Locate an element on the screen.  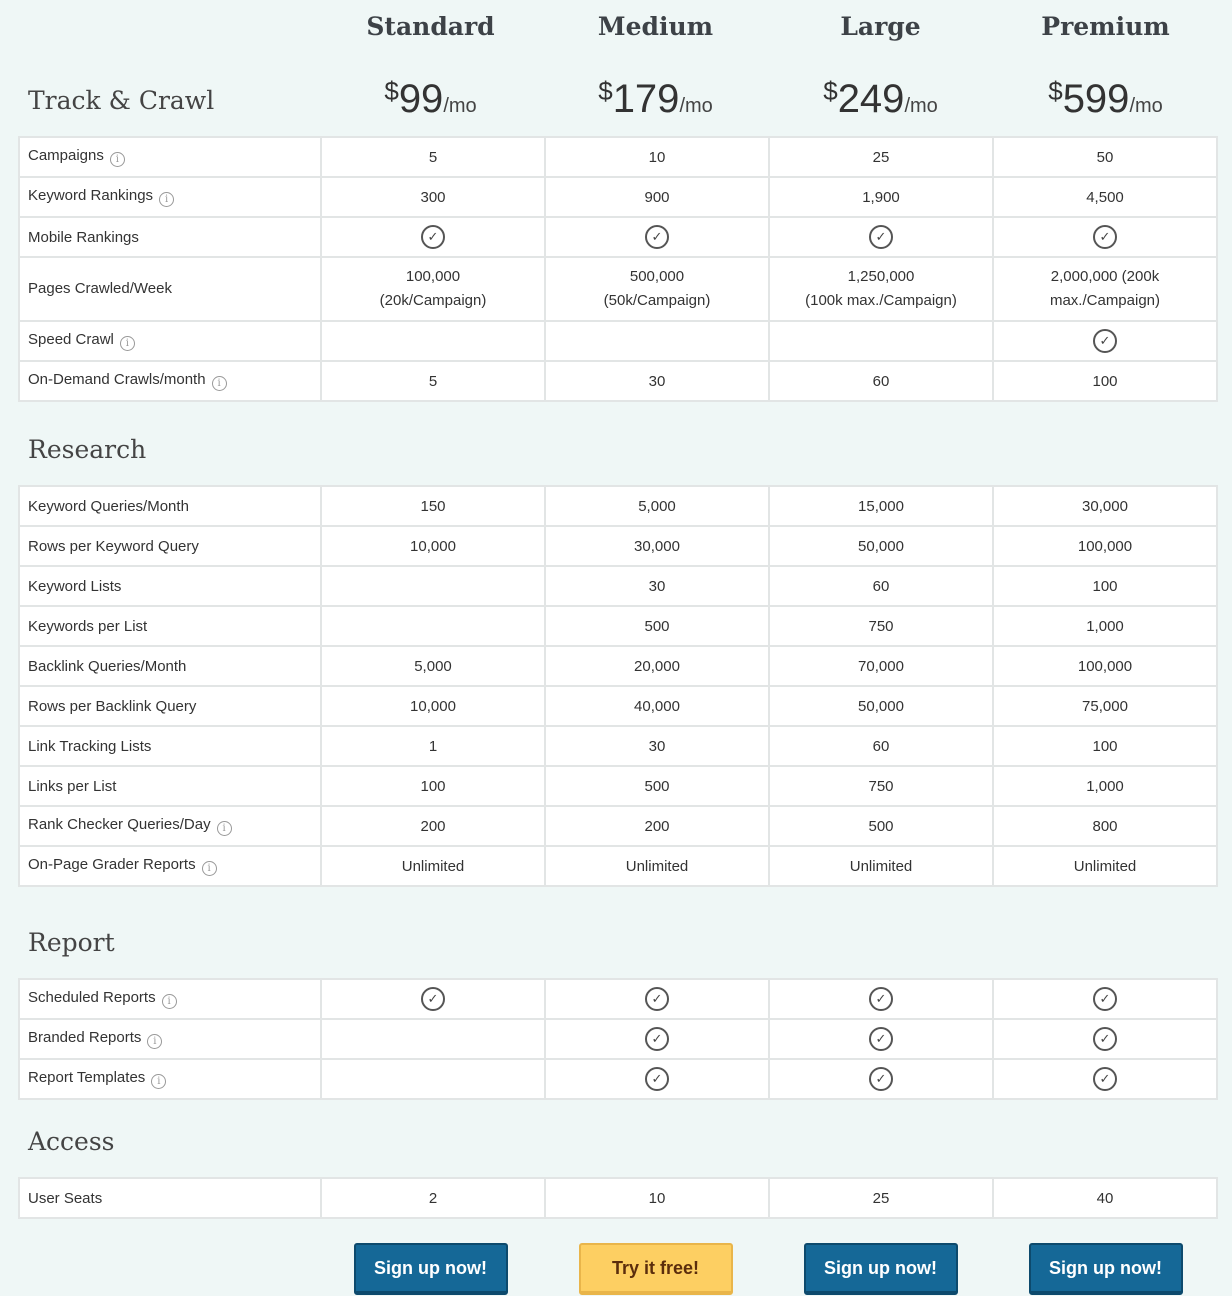
feature-label: Mobile Rankings is located at coordinates (170, 237).